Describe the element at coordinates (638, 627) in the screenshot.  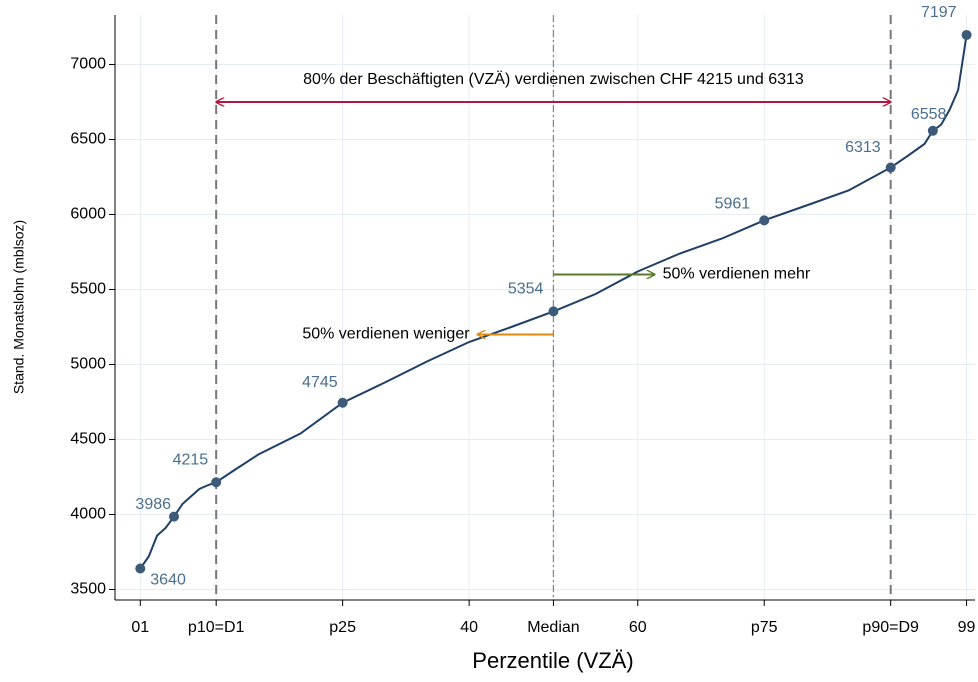
I see `x-tick-label: 60` at that location.